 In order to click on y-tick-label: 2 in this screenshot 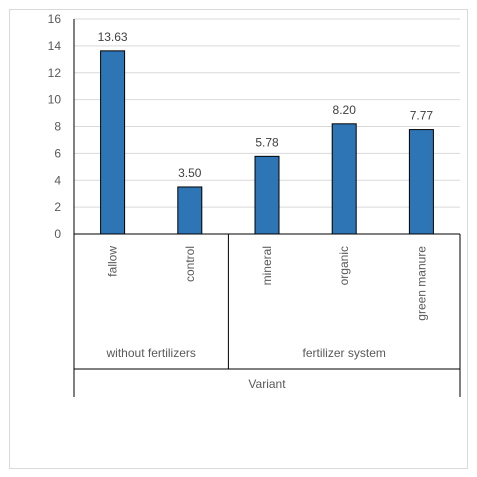, I will do `click(57, 207)`.